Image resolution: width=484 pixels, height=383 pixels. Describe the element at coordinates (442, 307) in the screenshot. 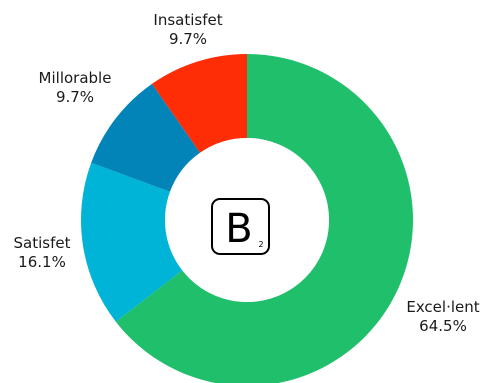

I see `slice-category-label: Excel·lent` at that location.